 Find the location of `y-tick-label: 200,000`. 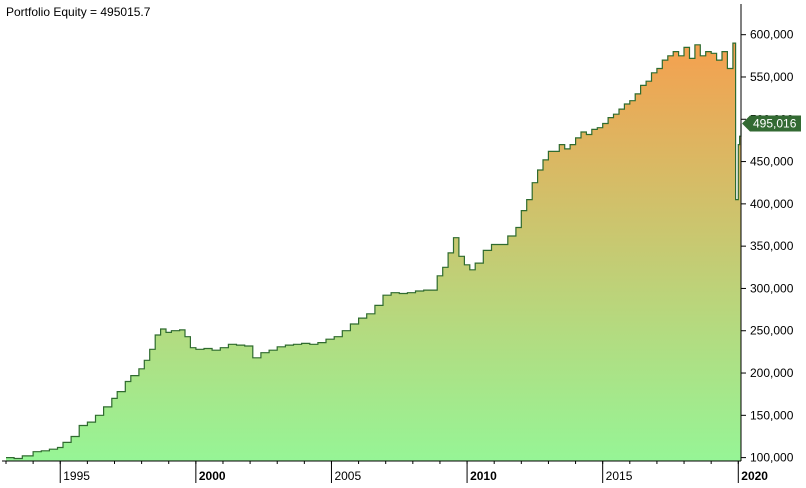

y-tick-label: 200,000 is located at coordinates (772, 373).